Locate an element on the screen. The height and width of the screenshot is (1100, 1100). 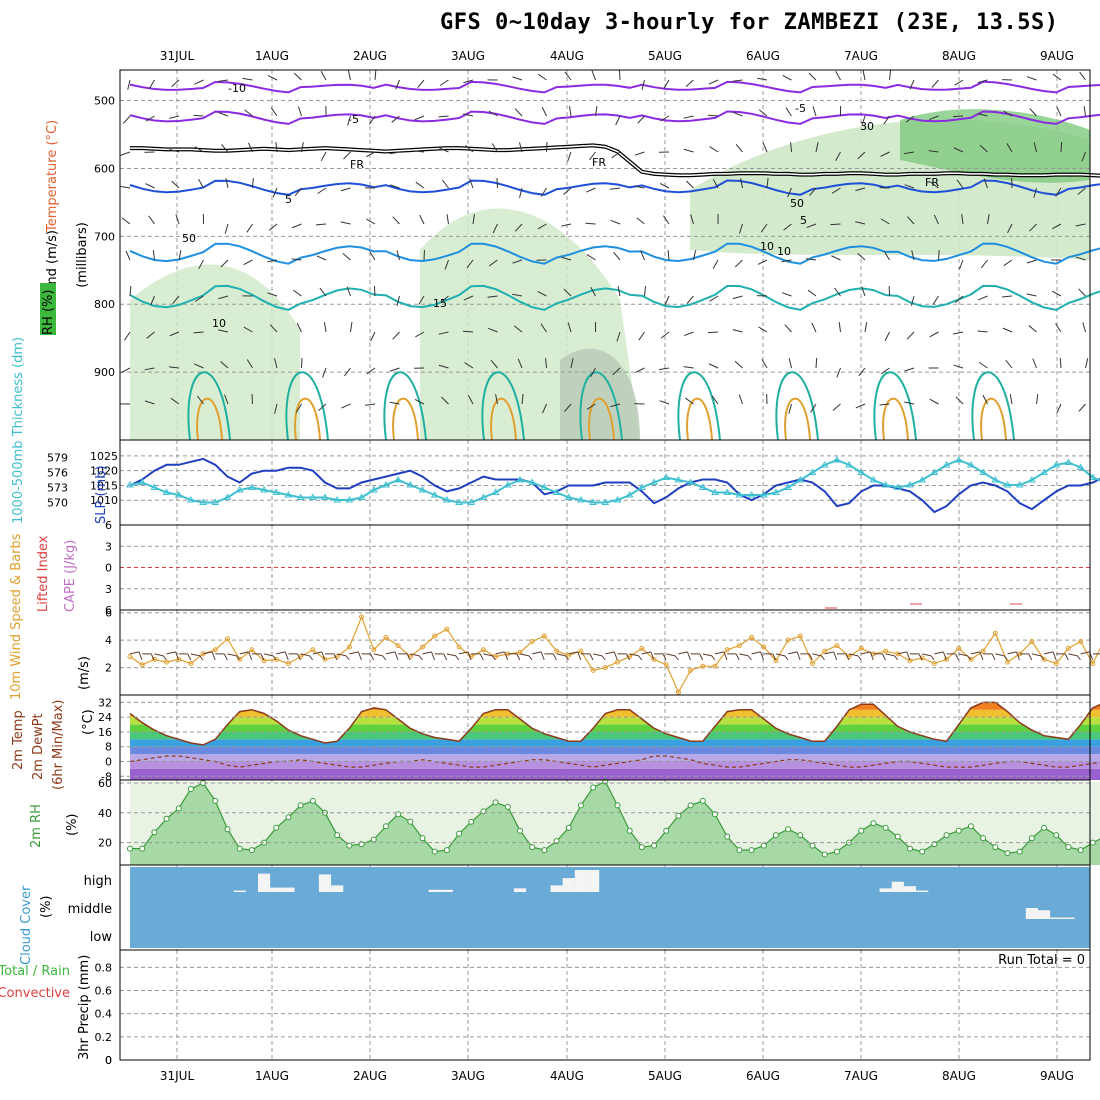
slp-tick: 1020 is located at coordinates (104, 471).